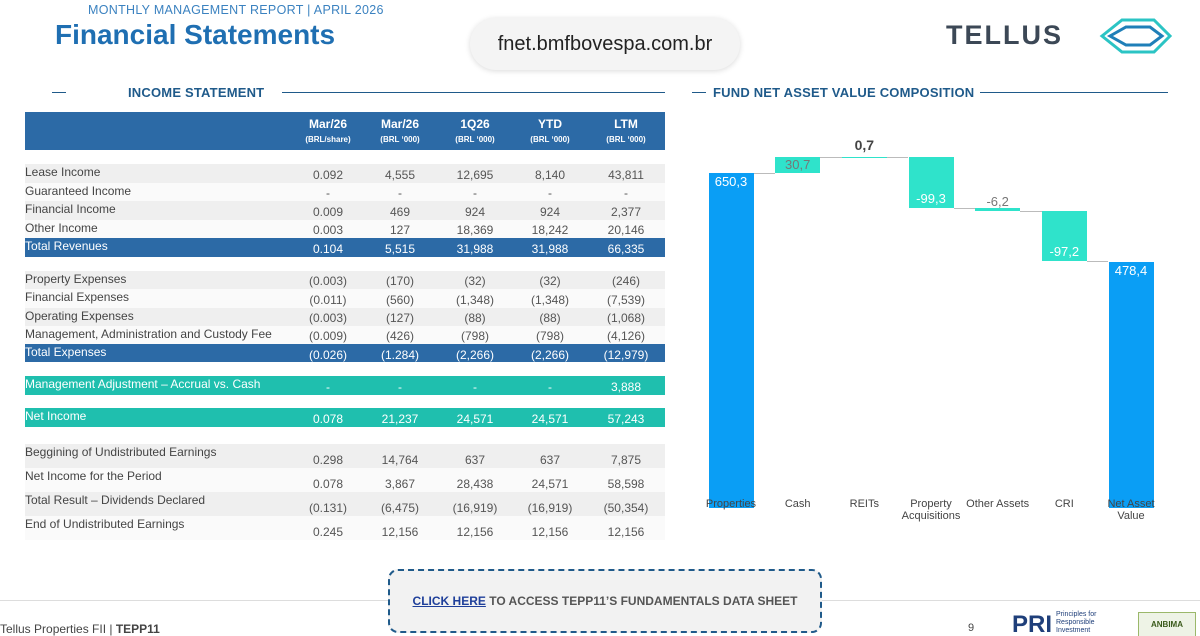 The height and width of the screenshot is (636, 1200). What do you see at coordinates (626, 336) in the screenshot?
I see `cell: (4,126)` at bounding box center [626, 336].